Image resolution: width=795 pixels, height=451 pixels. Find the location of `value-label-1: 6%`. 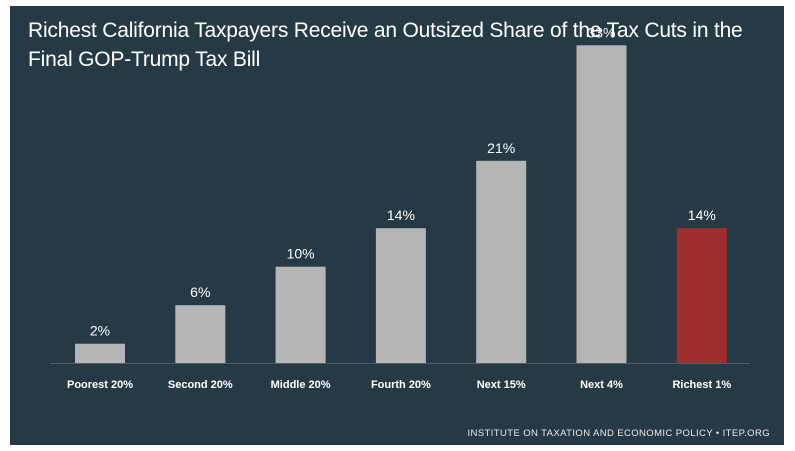

value-label-1: 6% is located at coordinates (200, 292).